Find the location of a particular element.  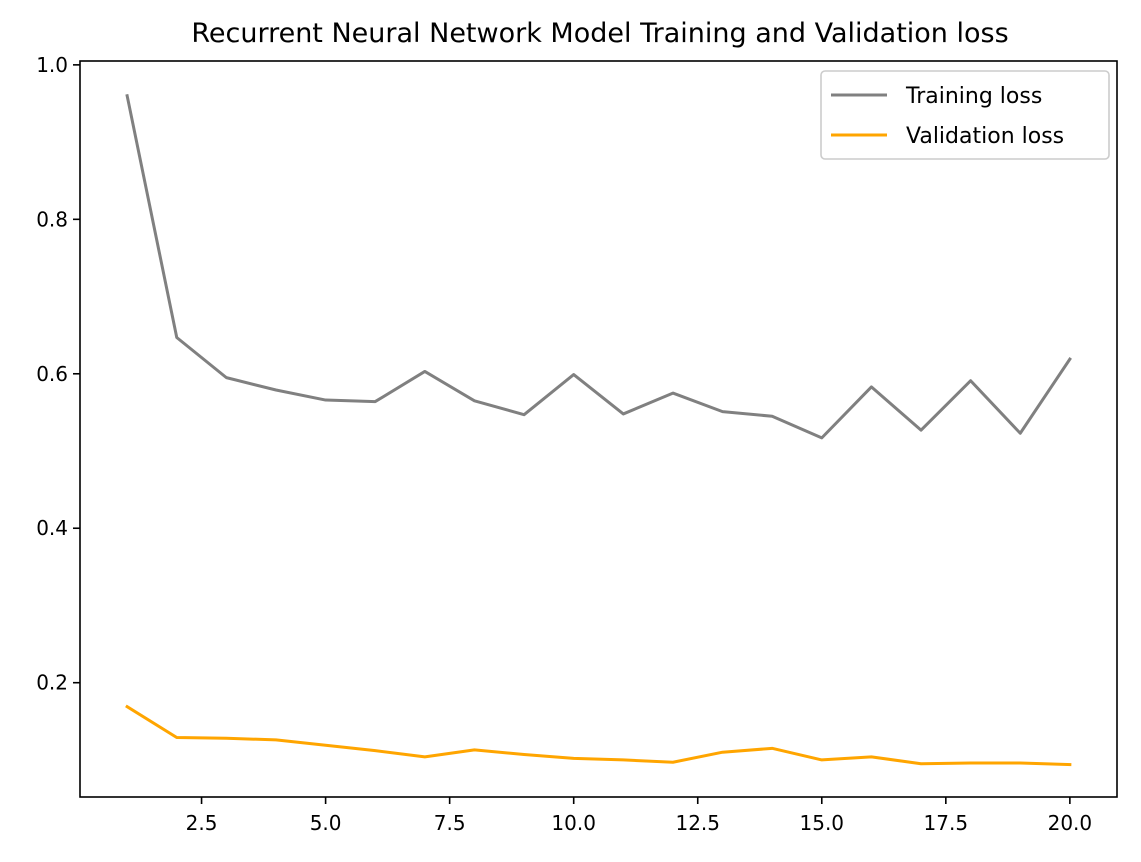

x-tick-label: 15.0 is located at coordinates (822, 823).